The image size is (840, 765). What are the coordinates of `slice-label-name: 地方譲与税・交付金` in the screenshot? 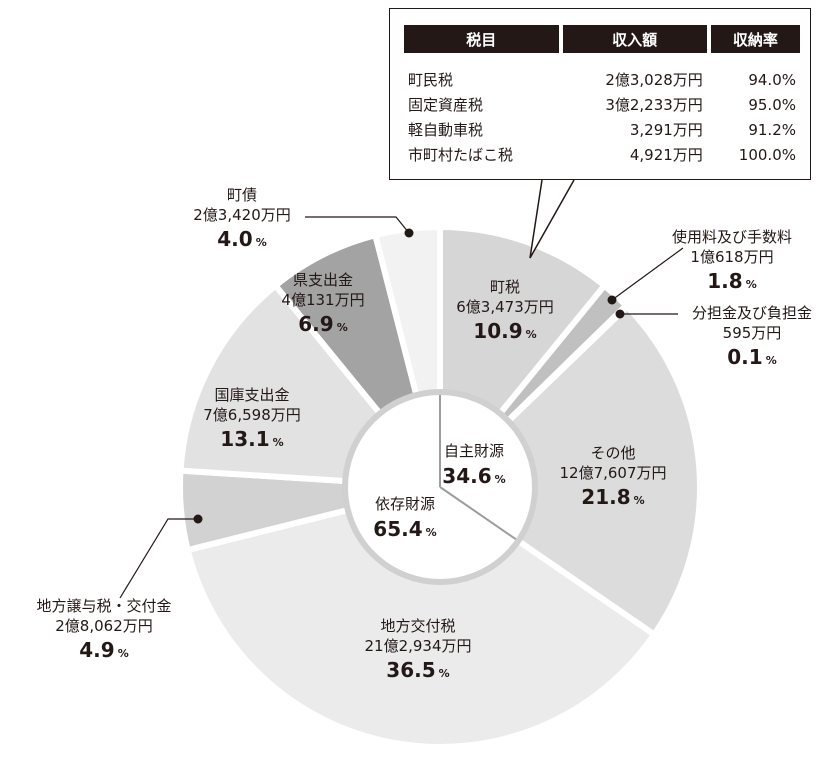 It's located at (103, 606).